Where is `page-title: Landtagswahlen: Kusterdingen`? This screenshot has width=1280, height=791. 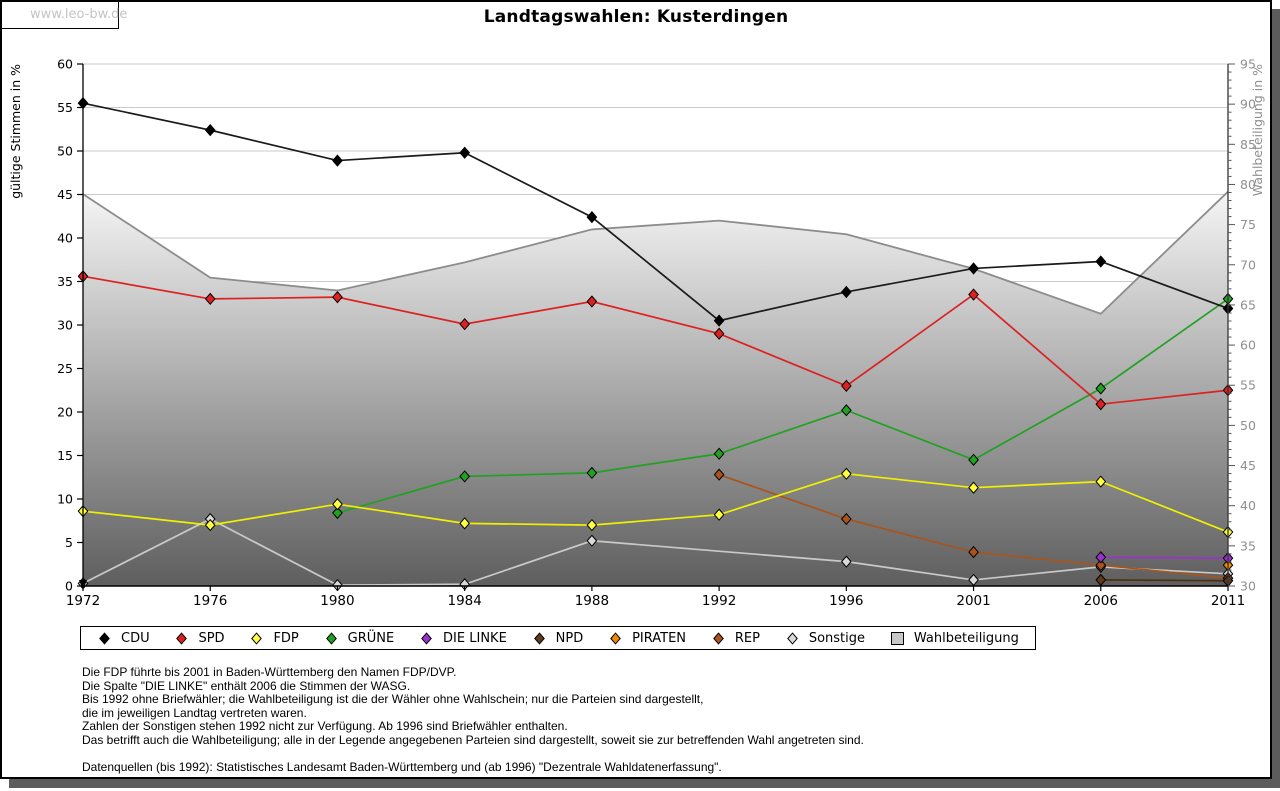 page-title: Landtagswahlen: Kusterdingen is located at coordinates (636, 17).